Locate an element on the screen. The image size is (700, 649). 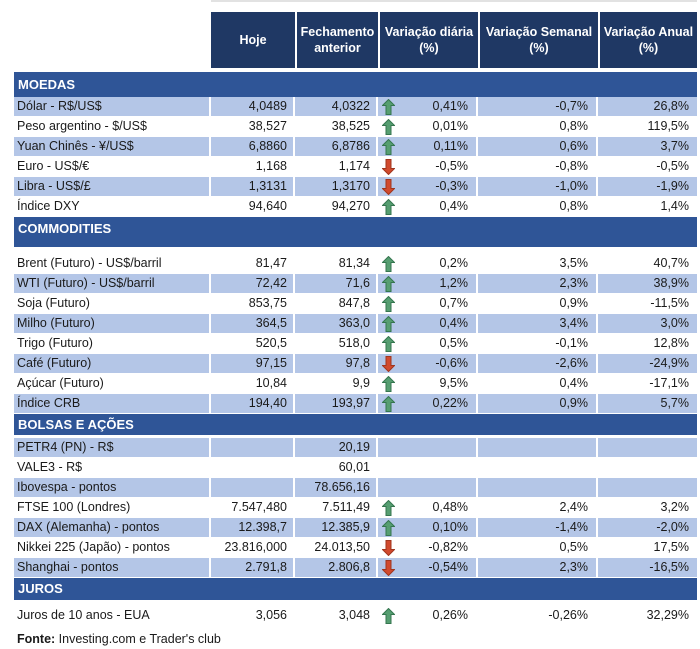
row-label: Açúcar (Futuro) is located at coordinates (112, 384).